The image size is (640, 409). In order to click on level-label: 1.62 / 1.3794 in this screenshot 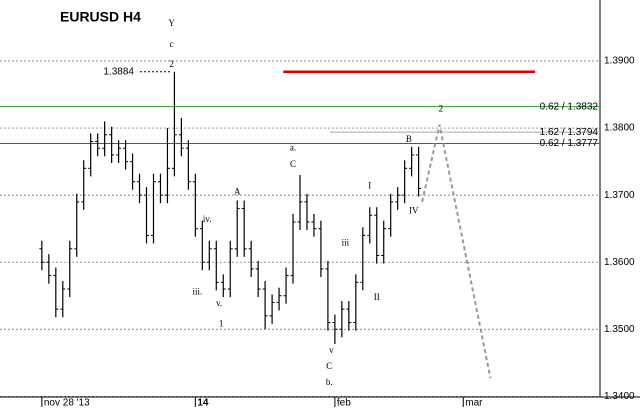, I will do `click(569, 132)`.